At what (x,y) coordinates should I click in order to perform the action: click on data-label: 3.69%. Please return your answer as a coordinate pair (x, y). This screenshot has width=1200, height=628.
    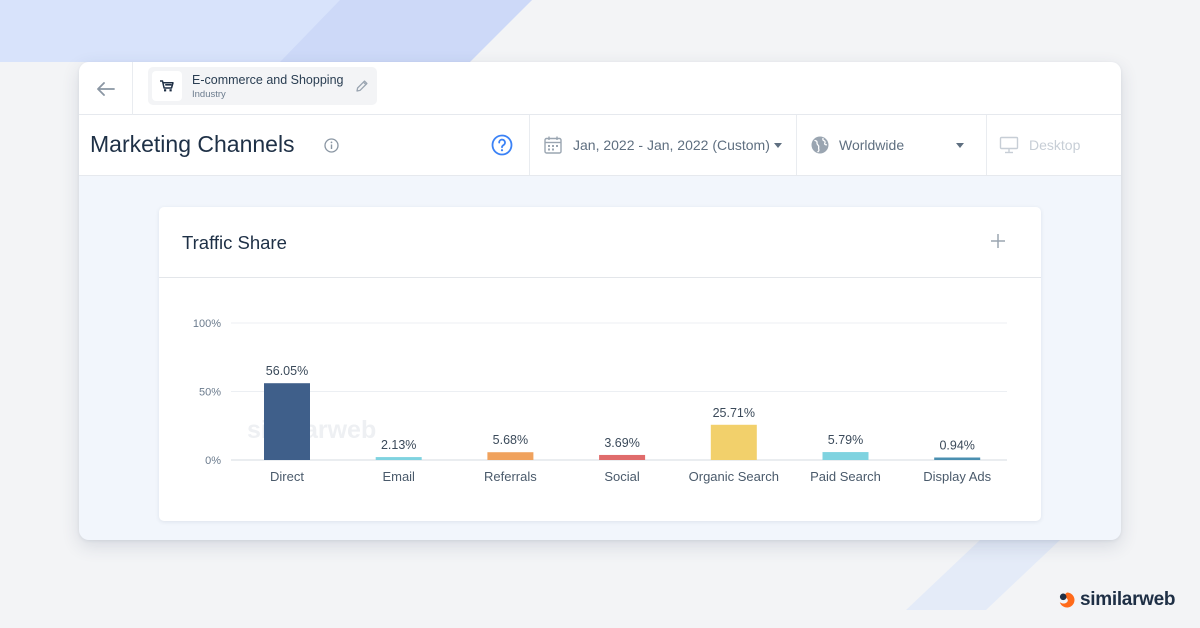
    Looking at the image, I should click on (621, 443).